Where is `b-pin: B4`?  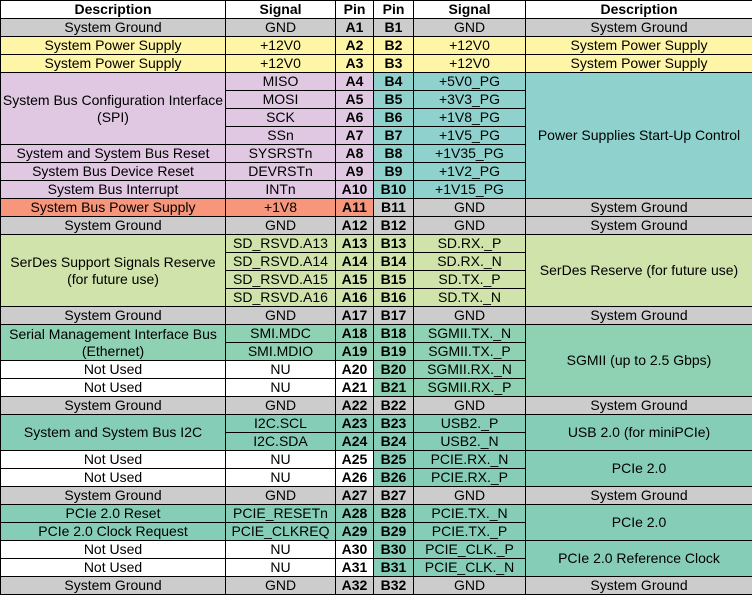
b-pin: B4 is located at coordinates (393, 81).